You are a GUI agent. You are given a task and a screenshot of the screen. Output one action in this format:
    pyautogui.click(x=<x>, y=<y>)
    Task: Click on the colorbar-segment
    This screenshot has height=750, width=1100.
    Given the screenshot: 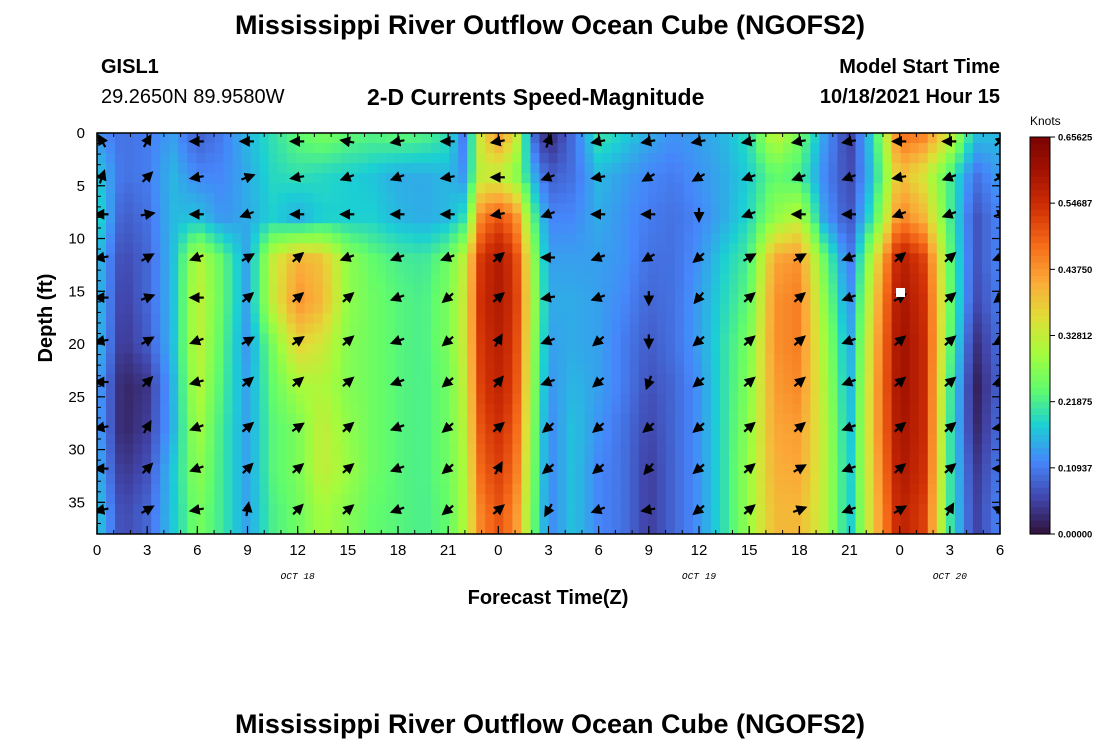 What is the action you would take?
    pyautogui.click(x=1040, y=279)
    